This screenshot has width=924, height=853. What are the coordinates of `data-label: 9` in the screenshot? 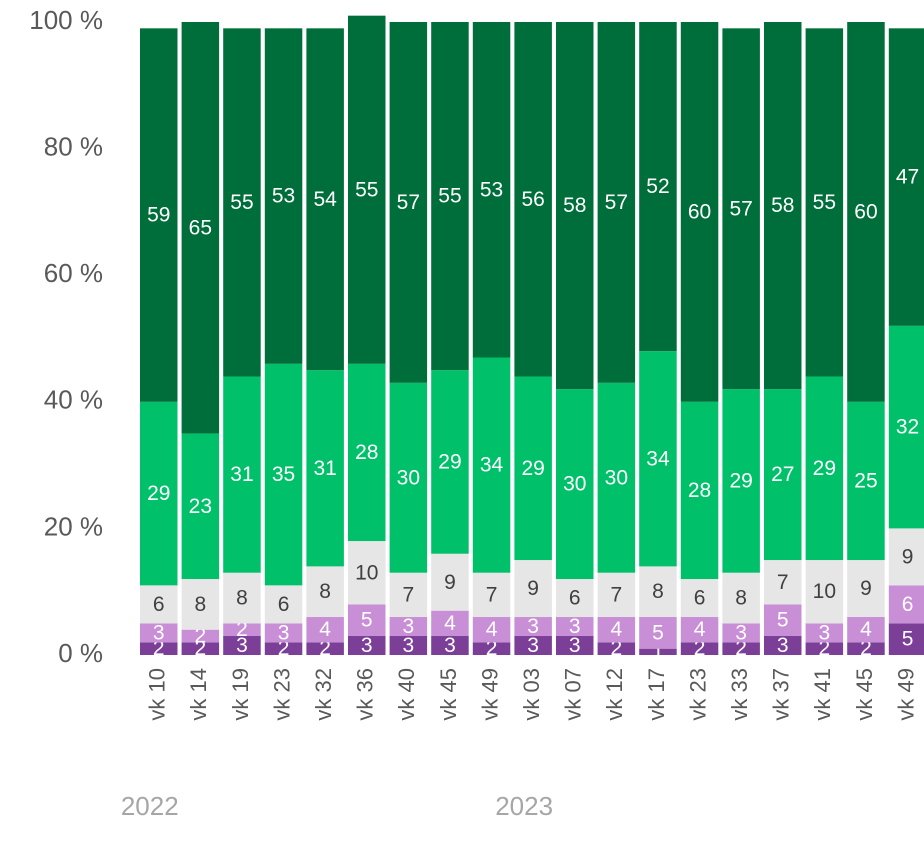 It's located at (450, 582).